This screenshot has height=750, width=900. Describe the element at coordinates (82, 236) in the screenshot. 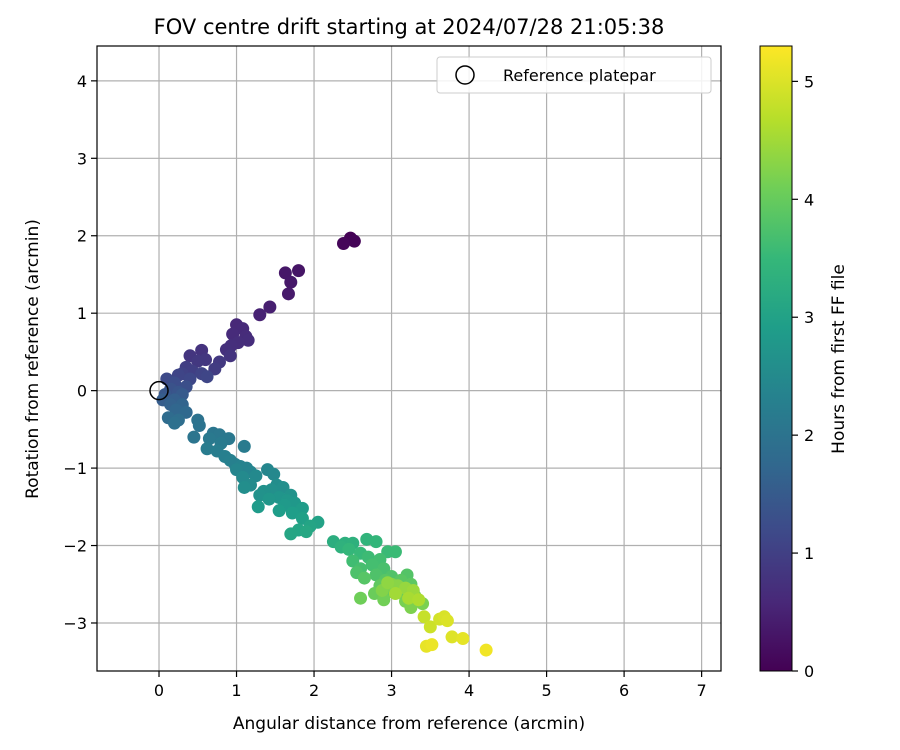

I see `y-tick-label: 2` at that location.